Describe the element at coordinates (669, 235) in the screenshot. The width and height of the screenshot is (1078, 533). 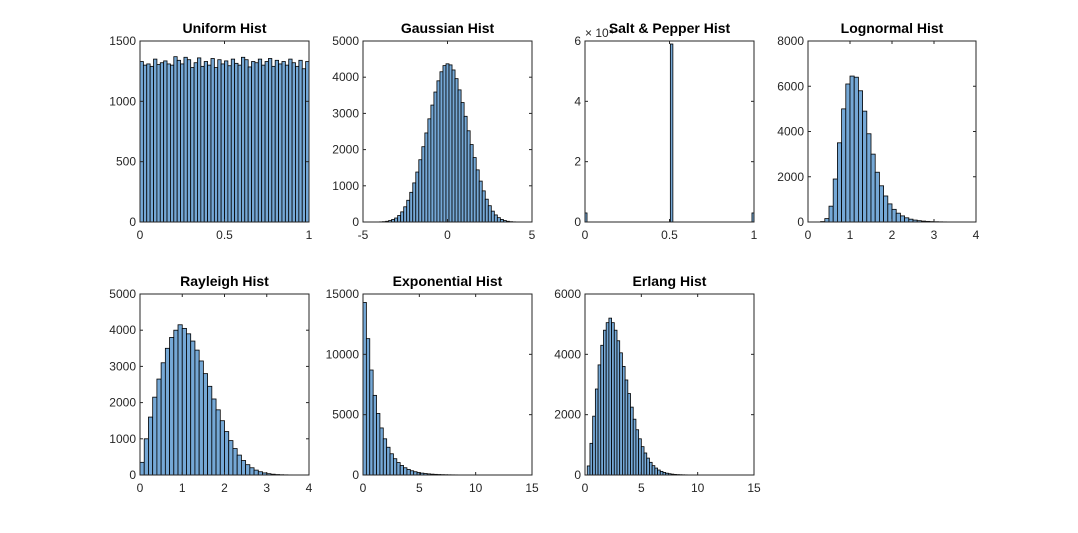
I see `x-tick-label: 0.5` at that location.